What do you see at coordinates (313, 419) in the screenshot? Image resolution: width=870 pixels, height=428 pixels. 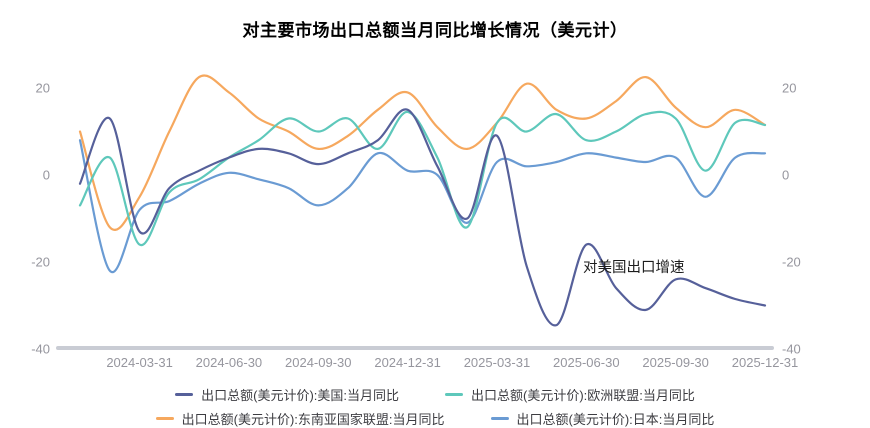 I see `legend-item-label: 出口总额(美元计价):东南亚国家联盟:当月同比` at bounding box center [313, 419].